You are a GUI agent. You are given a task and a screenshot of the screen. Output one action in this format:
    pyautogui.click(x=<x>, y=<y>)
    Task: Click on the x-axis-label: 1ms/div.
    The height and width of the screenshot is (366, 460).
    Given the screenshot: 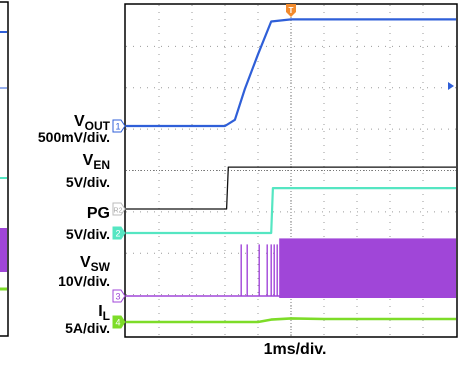 What is the action you would take?
    pyautogui.click(x=295, y=349)
    